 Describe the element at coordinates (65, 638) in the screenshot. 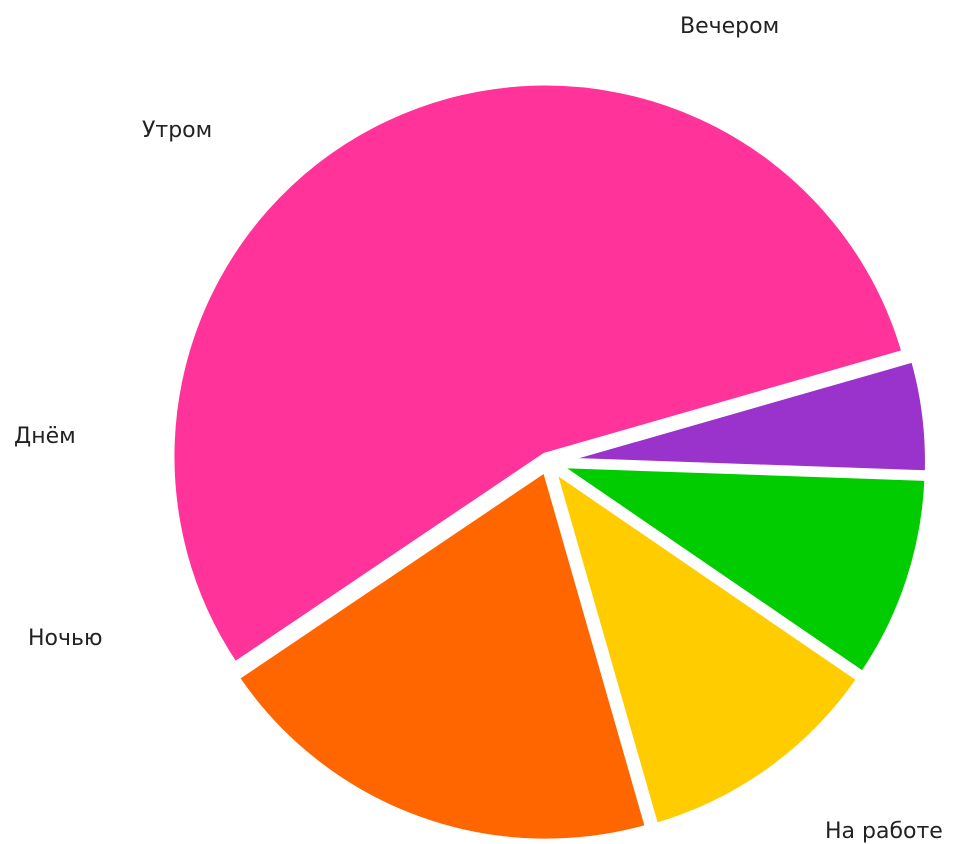

I see `slice-label-5: Ночью` at that location.